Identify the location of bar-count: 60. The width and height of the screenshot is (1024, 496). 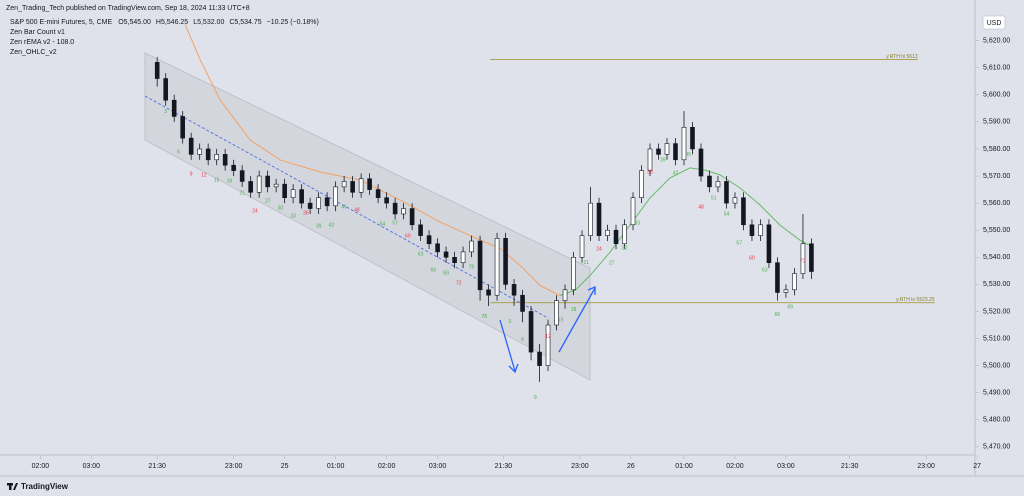
(408, 236).